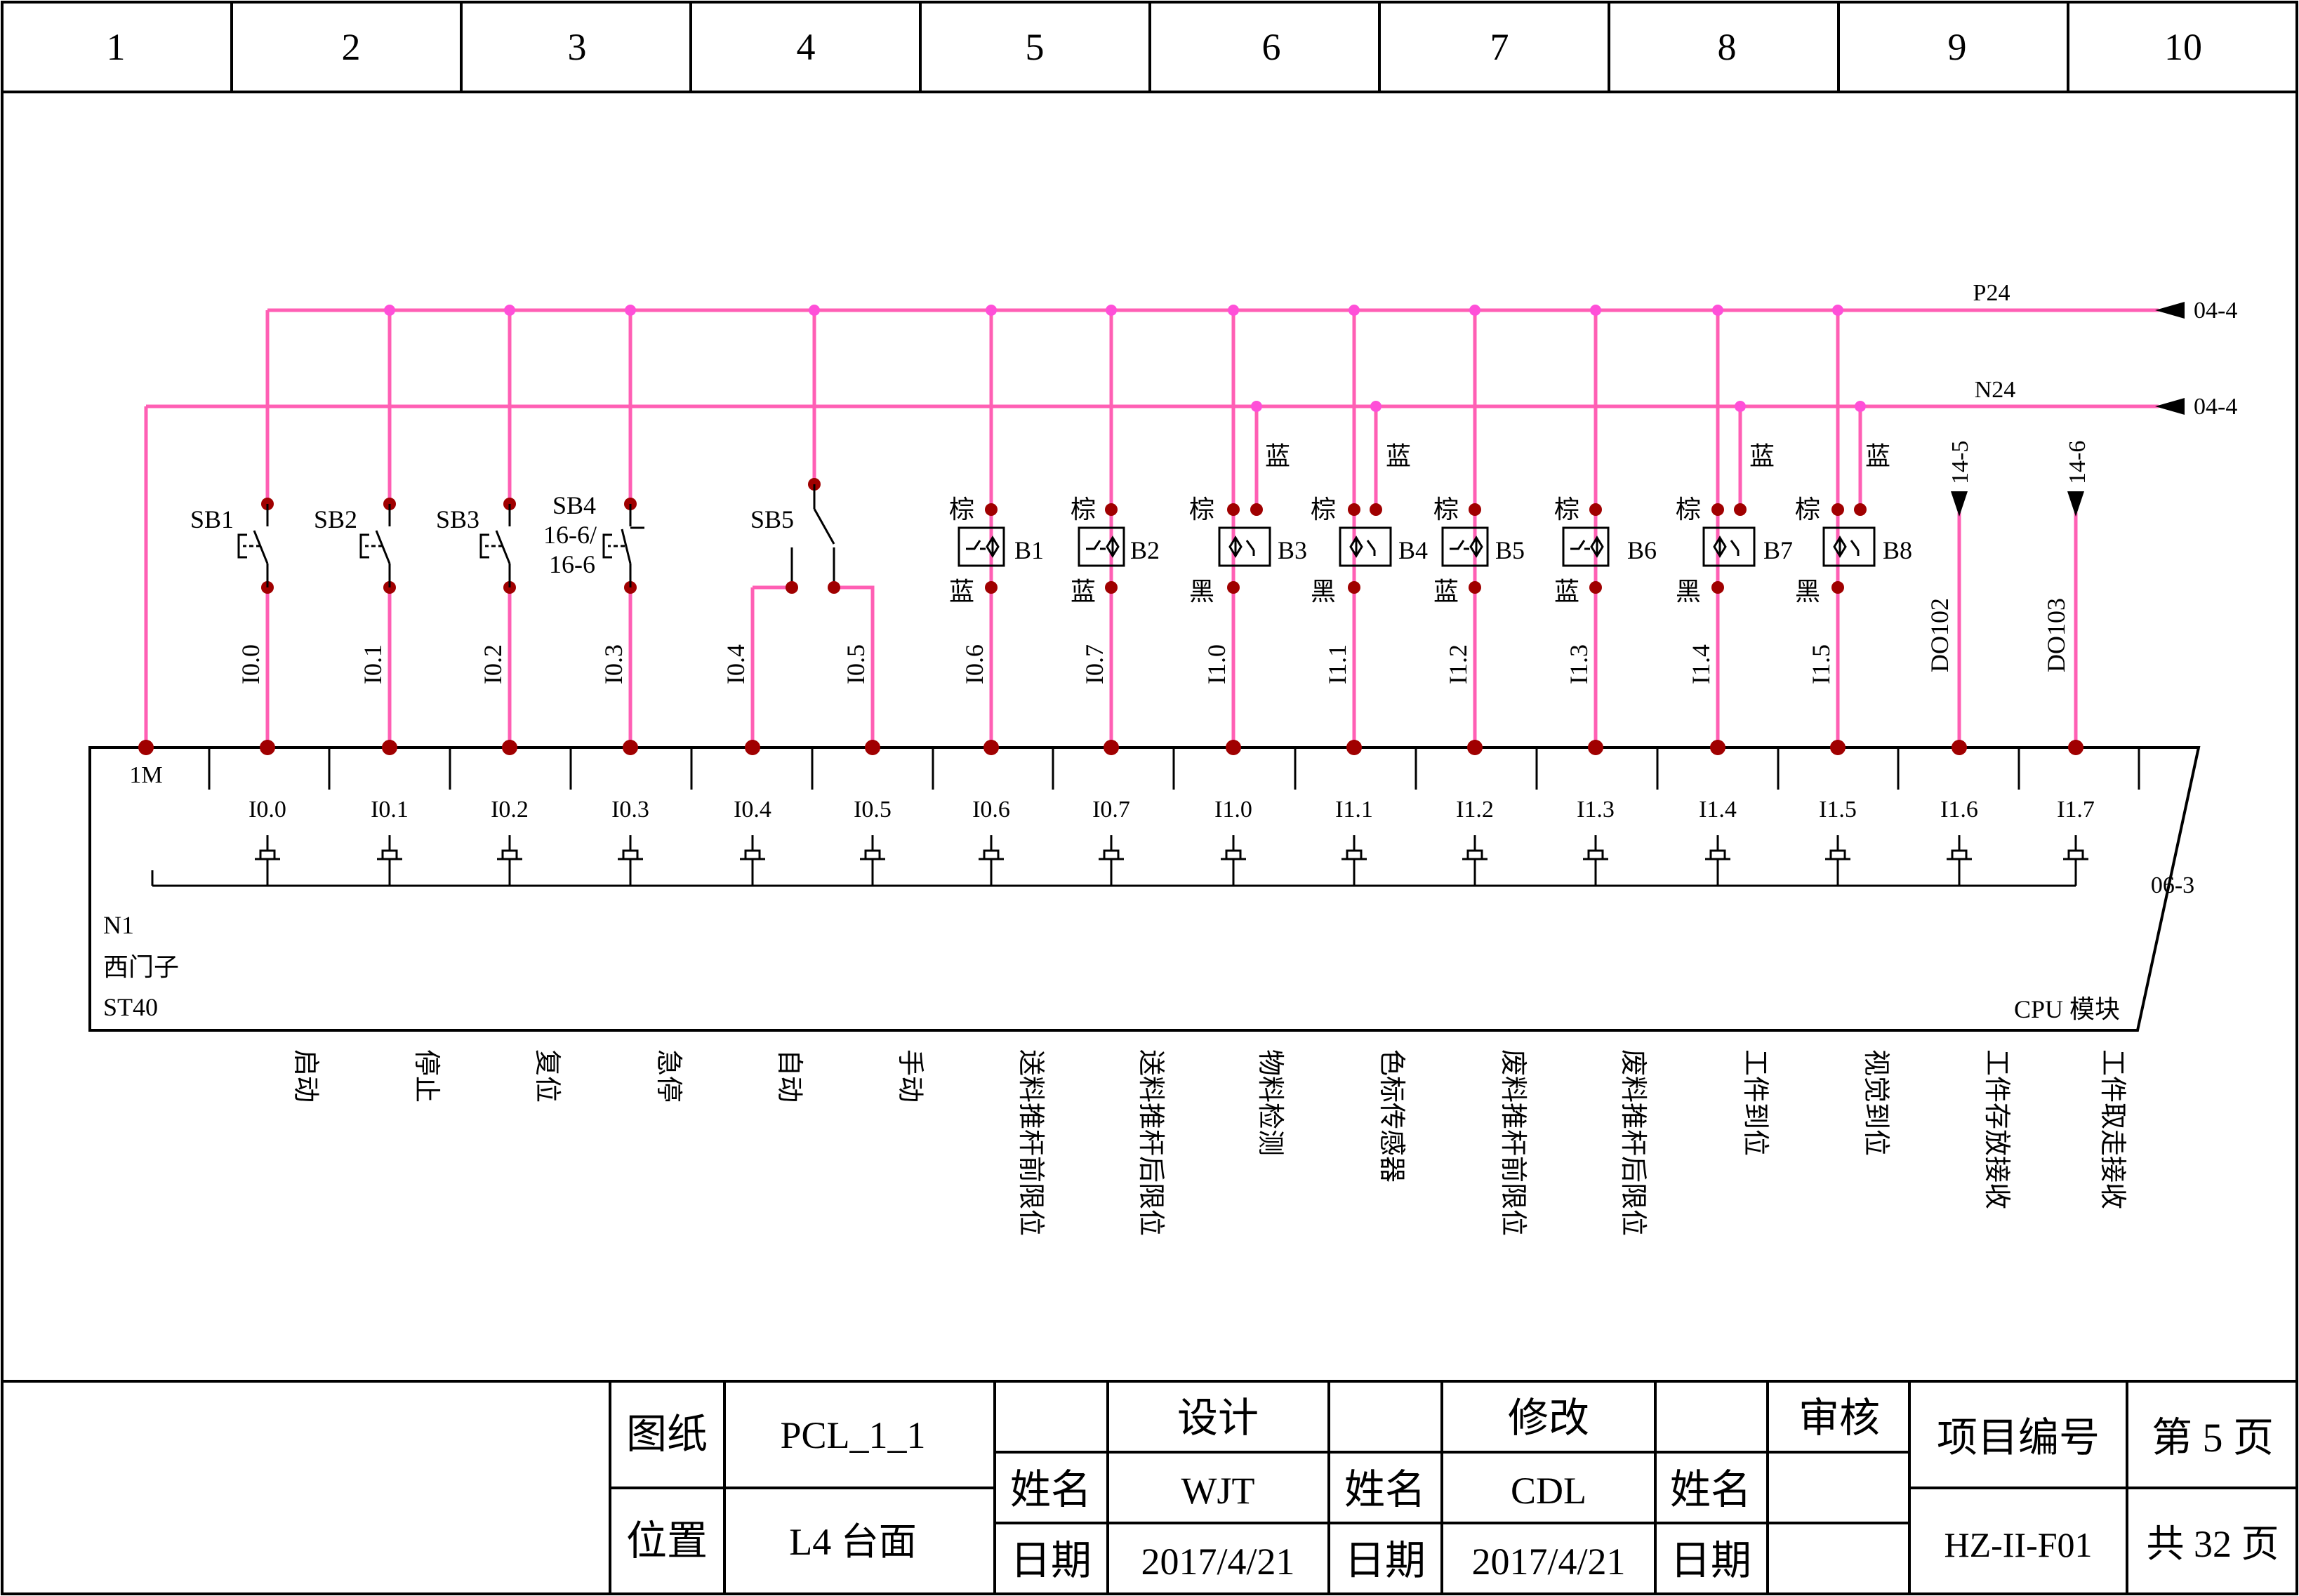 This screenshot has width=2299, height=1596. What do you see at coordinates (1549, 1418) in the screenshot?
I see `modify-header: 修改` at bounding box center [1549, 1418].